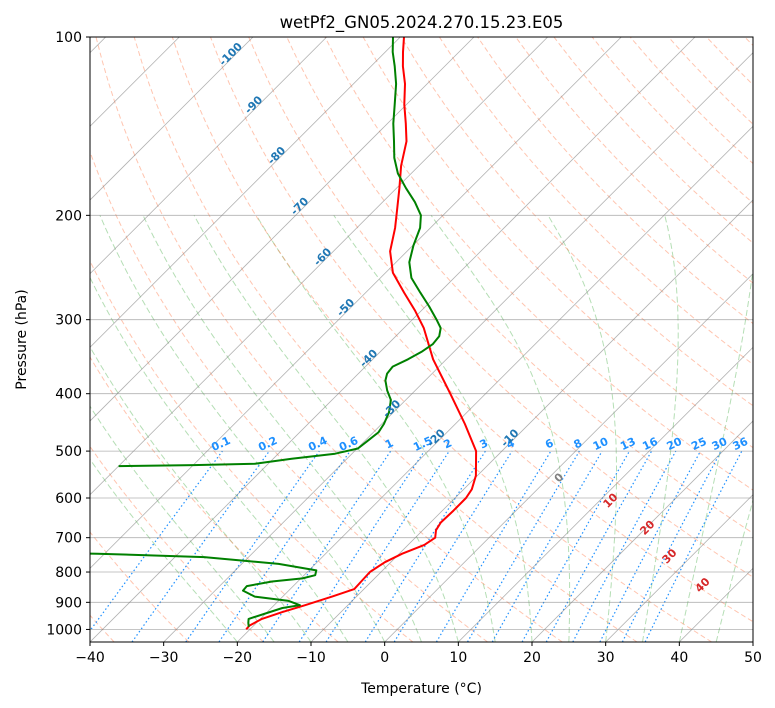 The image size is (775, 708). I want to click on x-tick-label: 50, so click(753, 658).